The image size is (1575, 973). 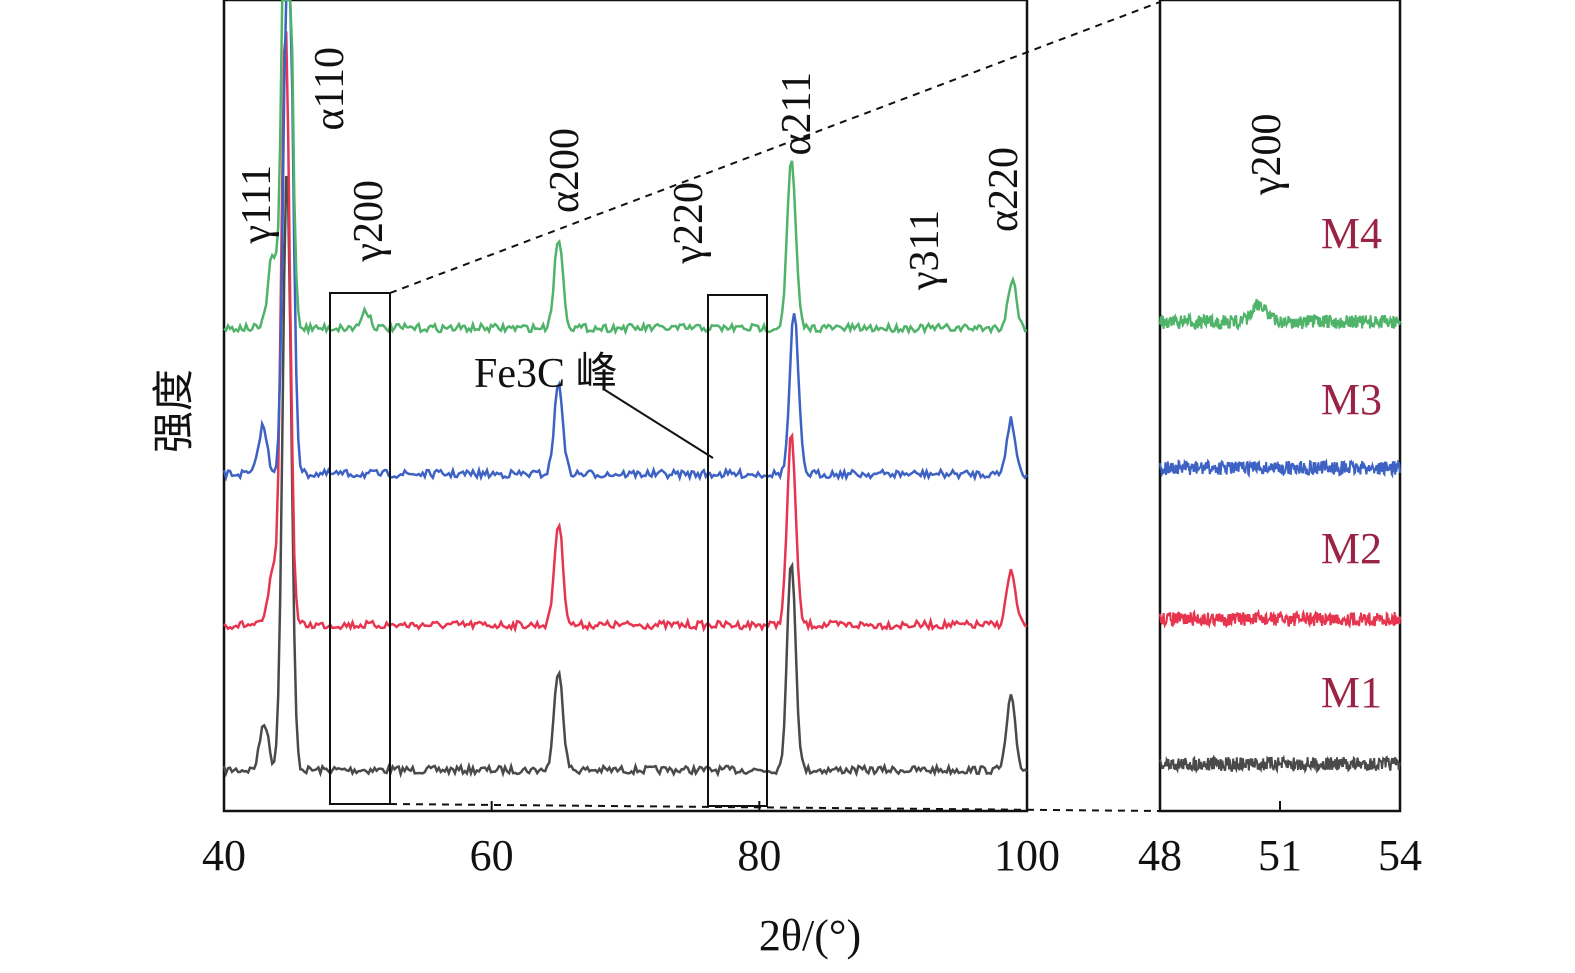 I want to click on peak-label-γ311: γ311, so click(x=925, y=250).